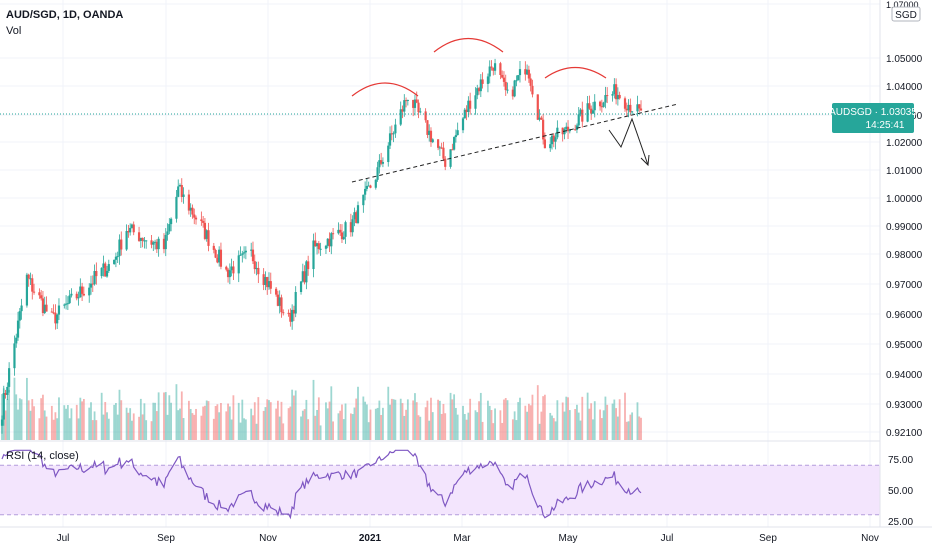  I want to click on price-tick-label: 0.99000, so click(904, 227).